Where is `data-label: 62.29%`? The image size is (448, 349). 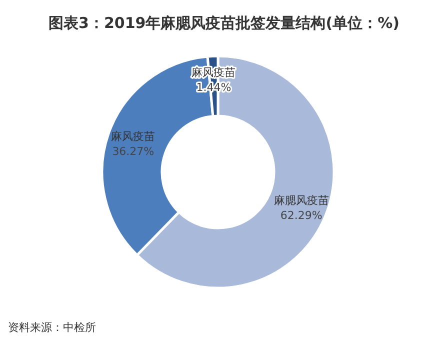
data-label: 62.29% is located at coordinates (301, 215).